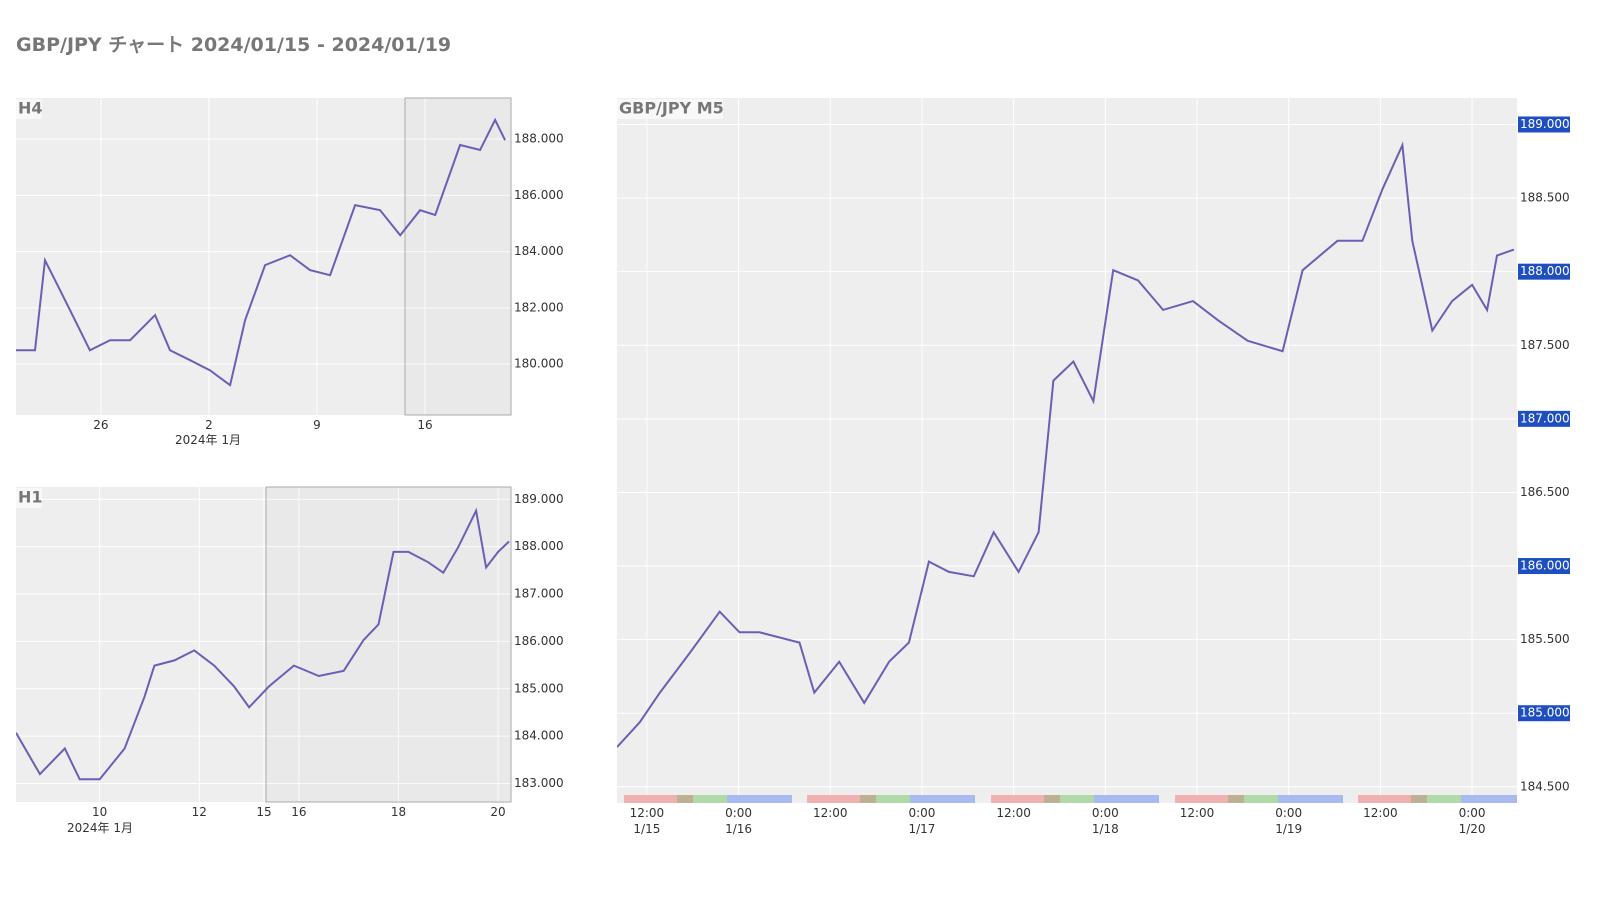  Describe the element at coordinates (1545, 492) in the screenshot. I see `y-tick-label: 186.500` at that location.